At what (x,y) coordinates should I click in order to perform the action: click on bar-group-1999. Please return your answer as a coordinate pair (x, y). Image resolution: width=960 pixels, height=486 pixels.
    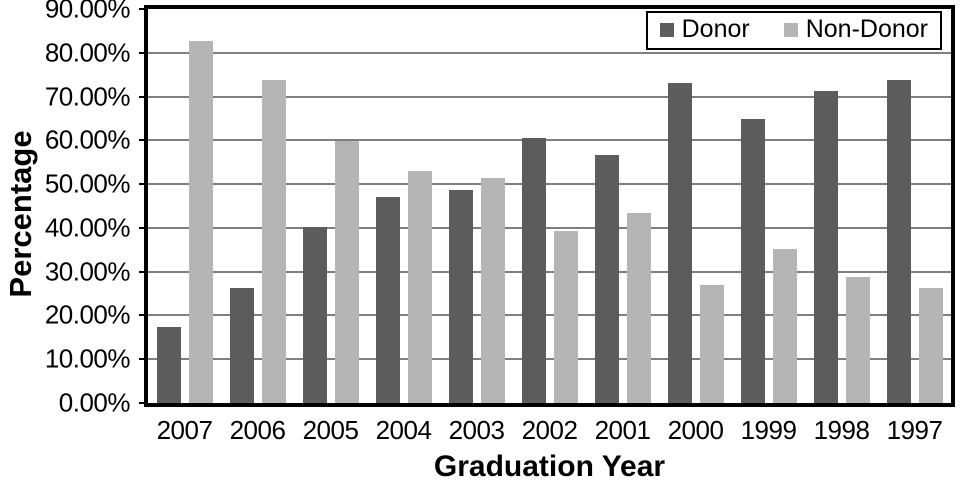
    Looking at the image, I should click on (768, 206).